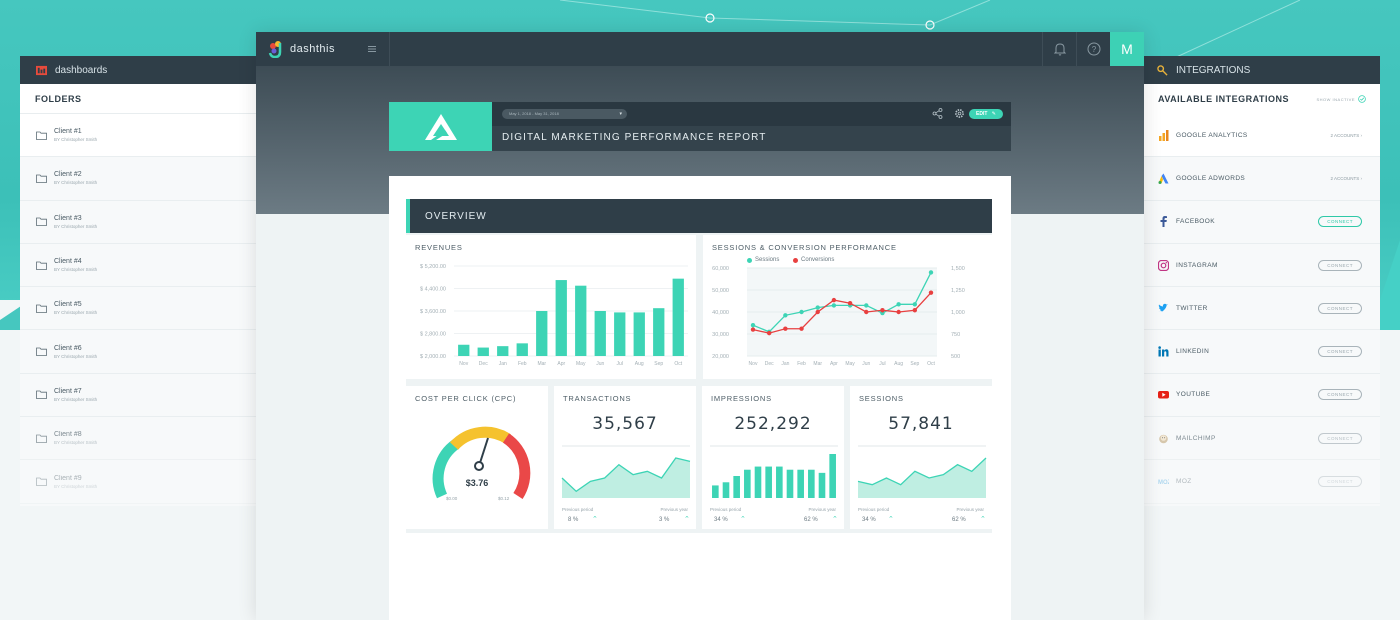 This screenshot has width=1400, height=620. I want to click on folder-name: Client #1, so click(68, 132).